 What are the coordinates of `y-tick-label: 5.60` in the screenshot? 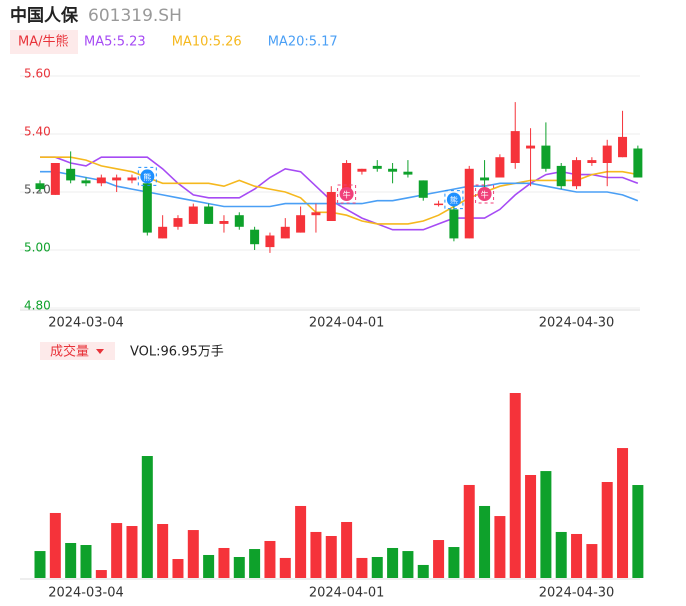 It's located at (37, 74).